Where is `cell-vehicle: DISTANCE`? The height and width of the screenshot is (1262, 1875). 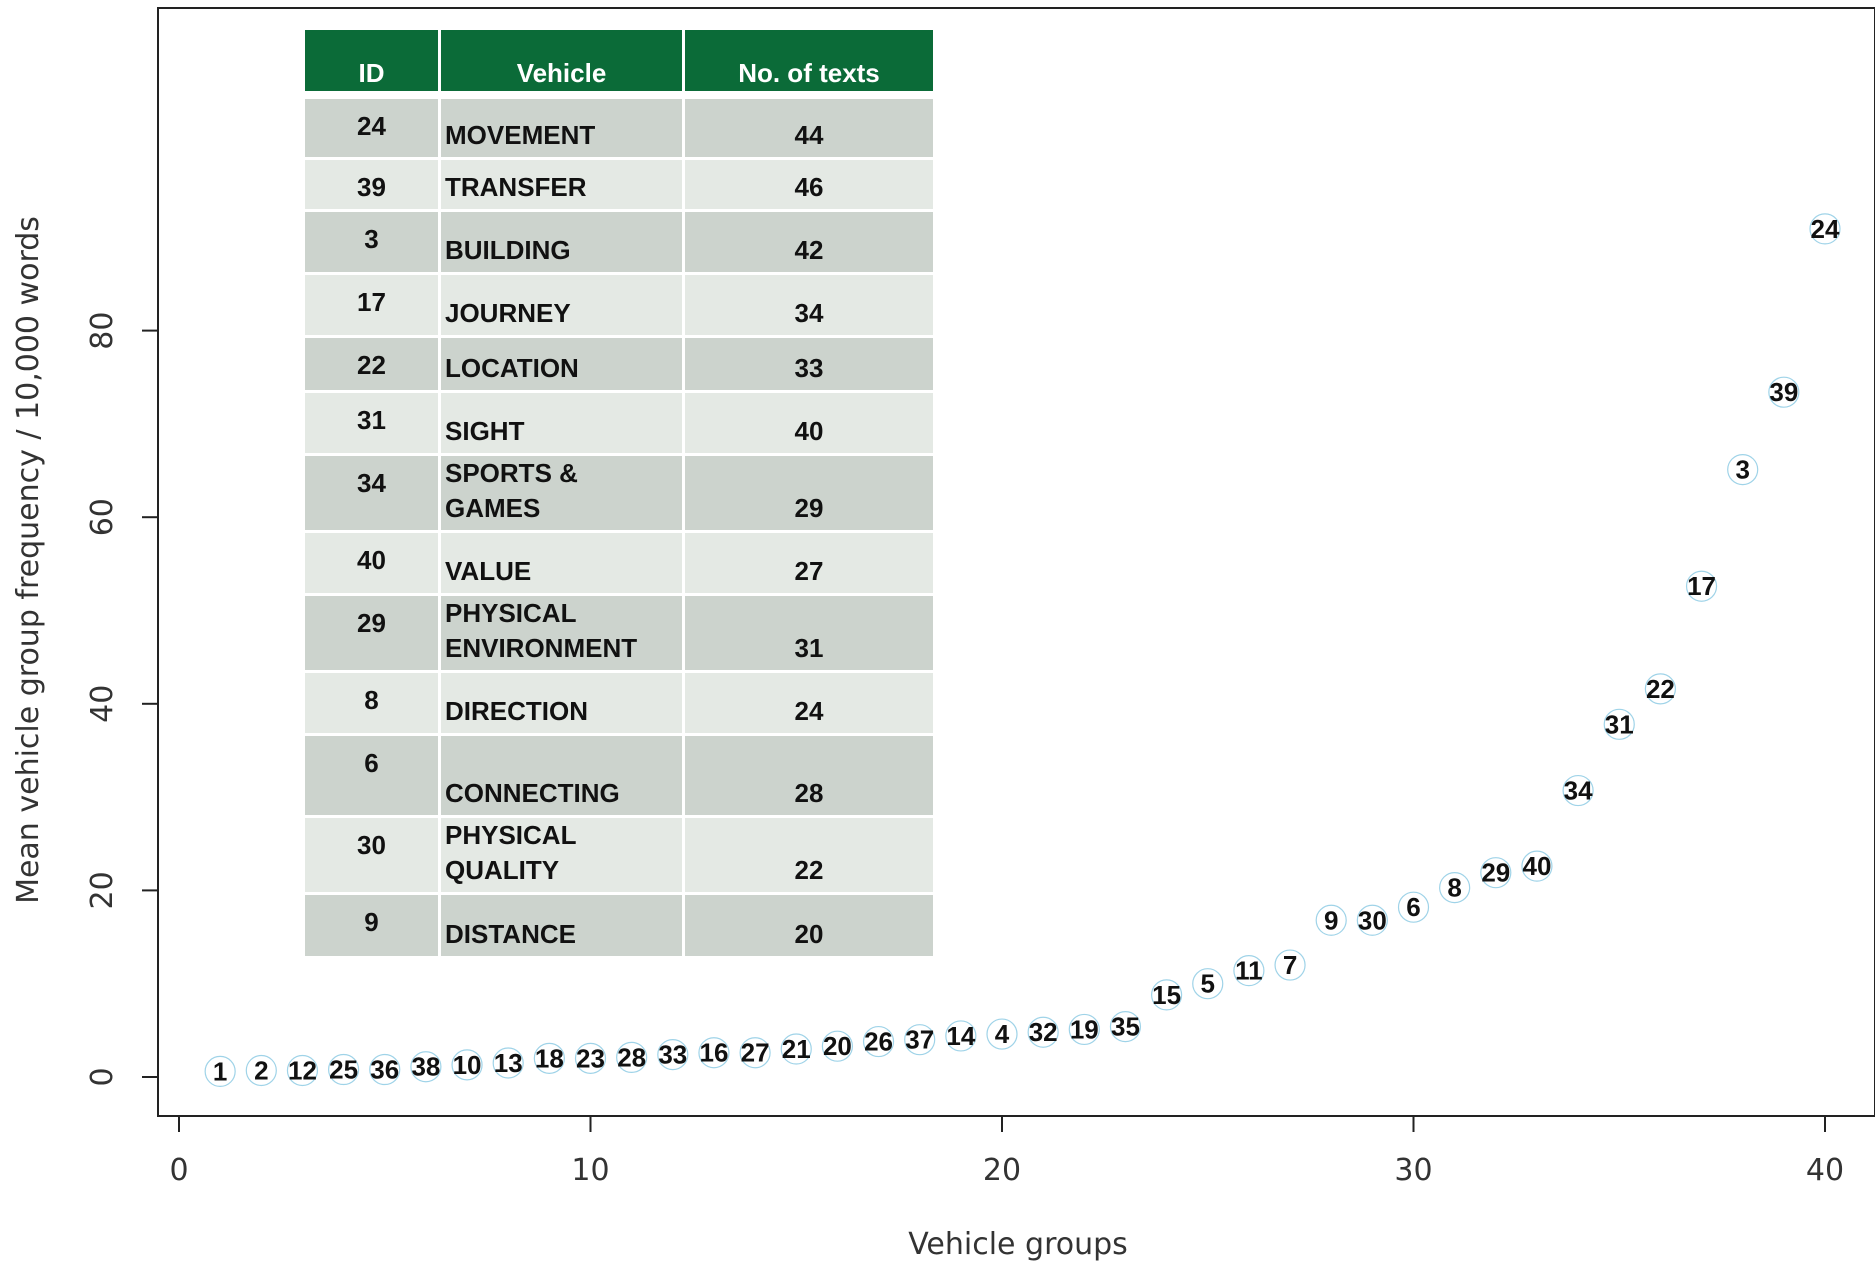
cell-vehicle: DISTANCE is located at coordinates (562, 923).